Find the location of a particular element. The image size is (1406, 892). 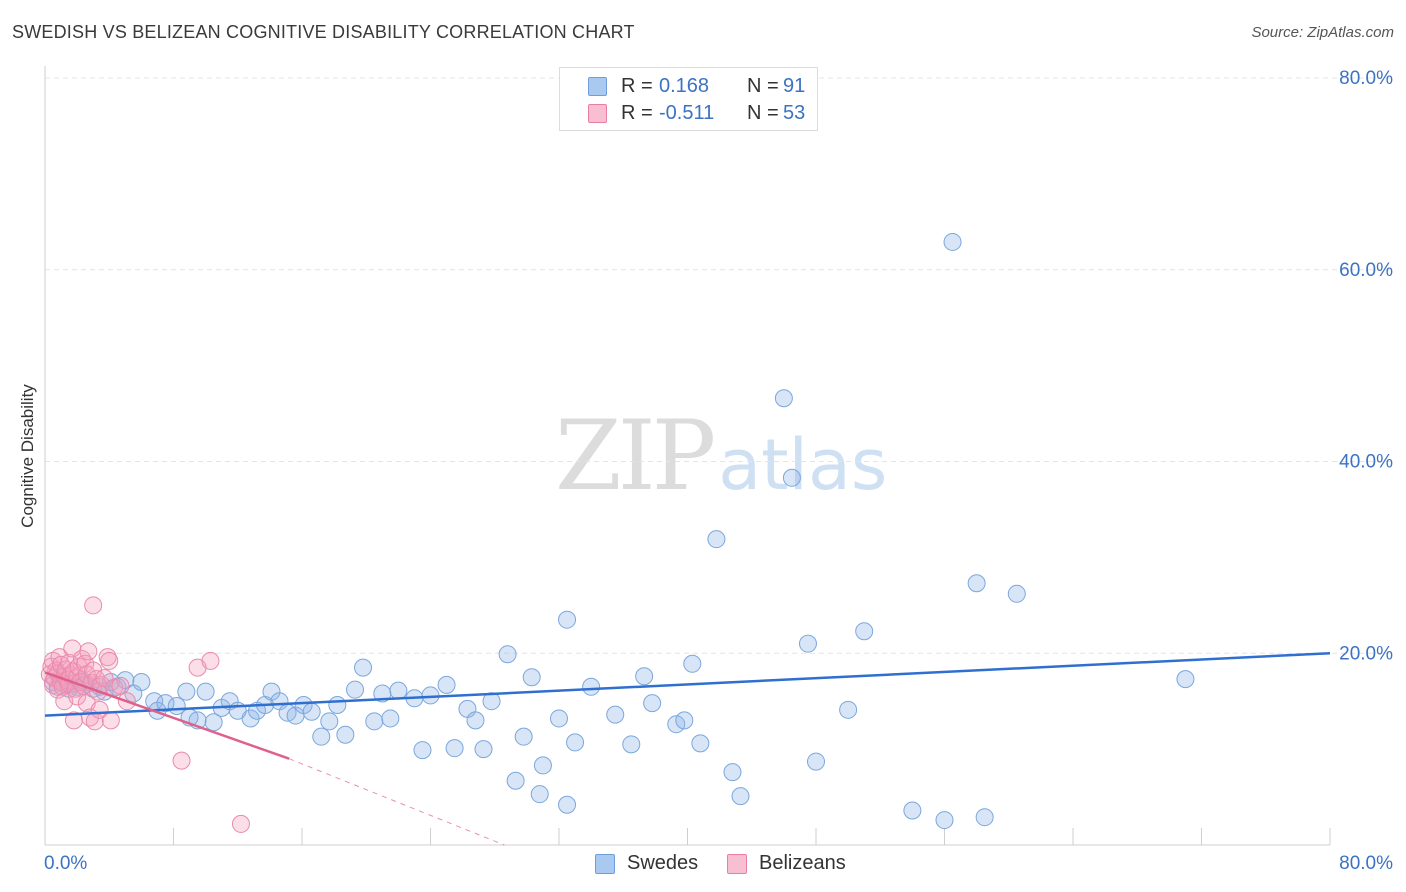

legend-row-swedes: R = 0.168 N = 91 is located at coordinates (682, 86).